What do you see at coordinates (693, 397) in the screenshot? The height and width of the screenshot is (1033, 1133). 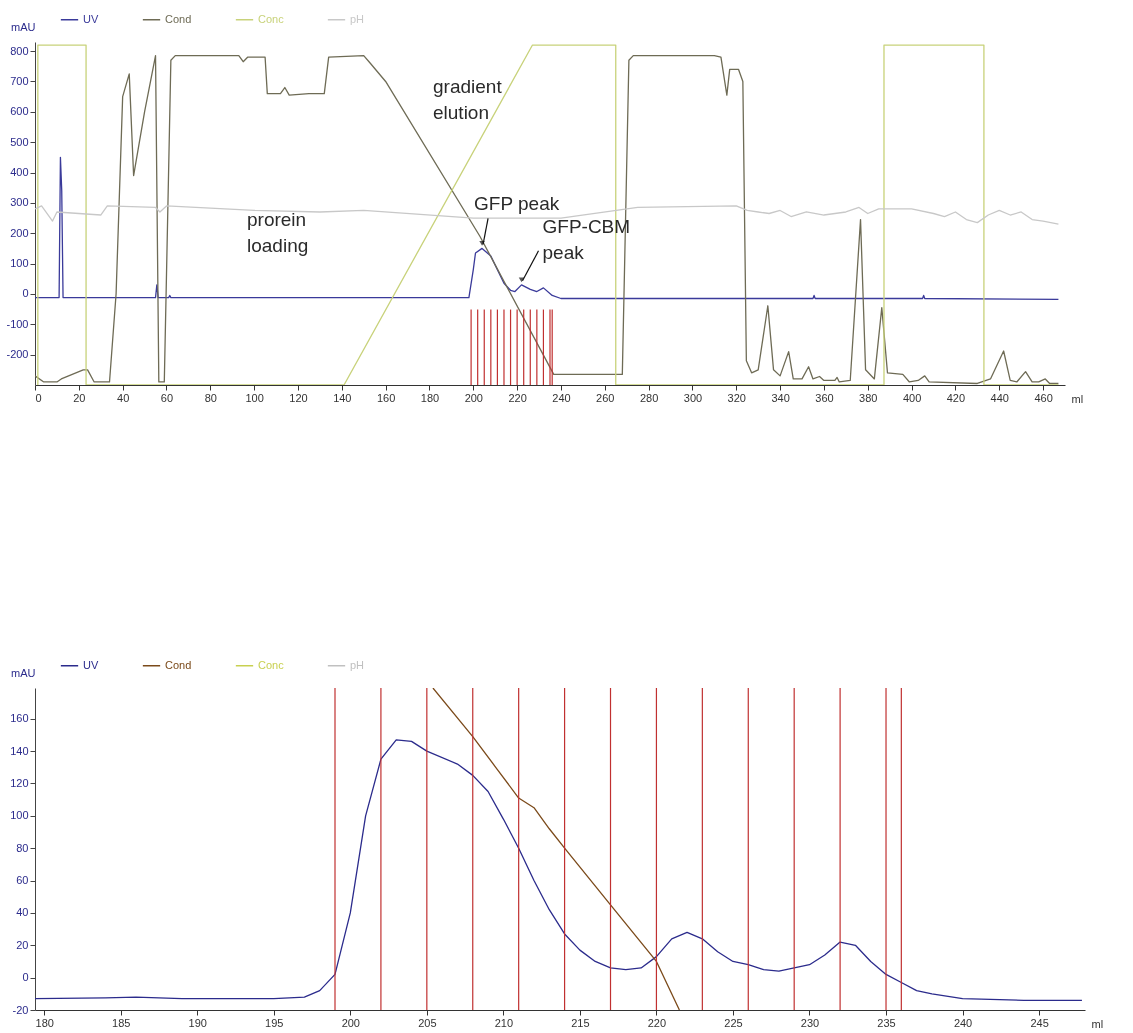 I see `x-tick-label: 300` at bounding box center [693, 397].